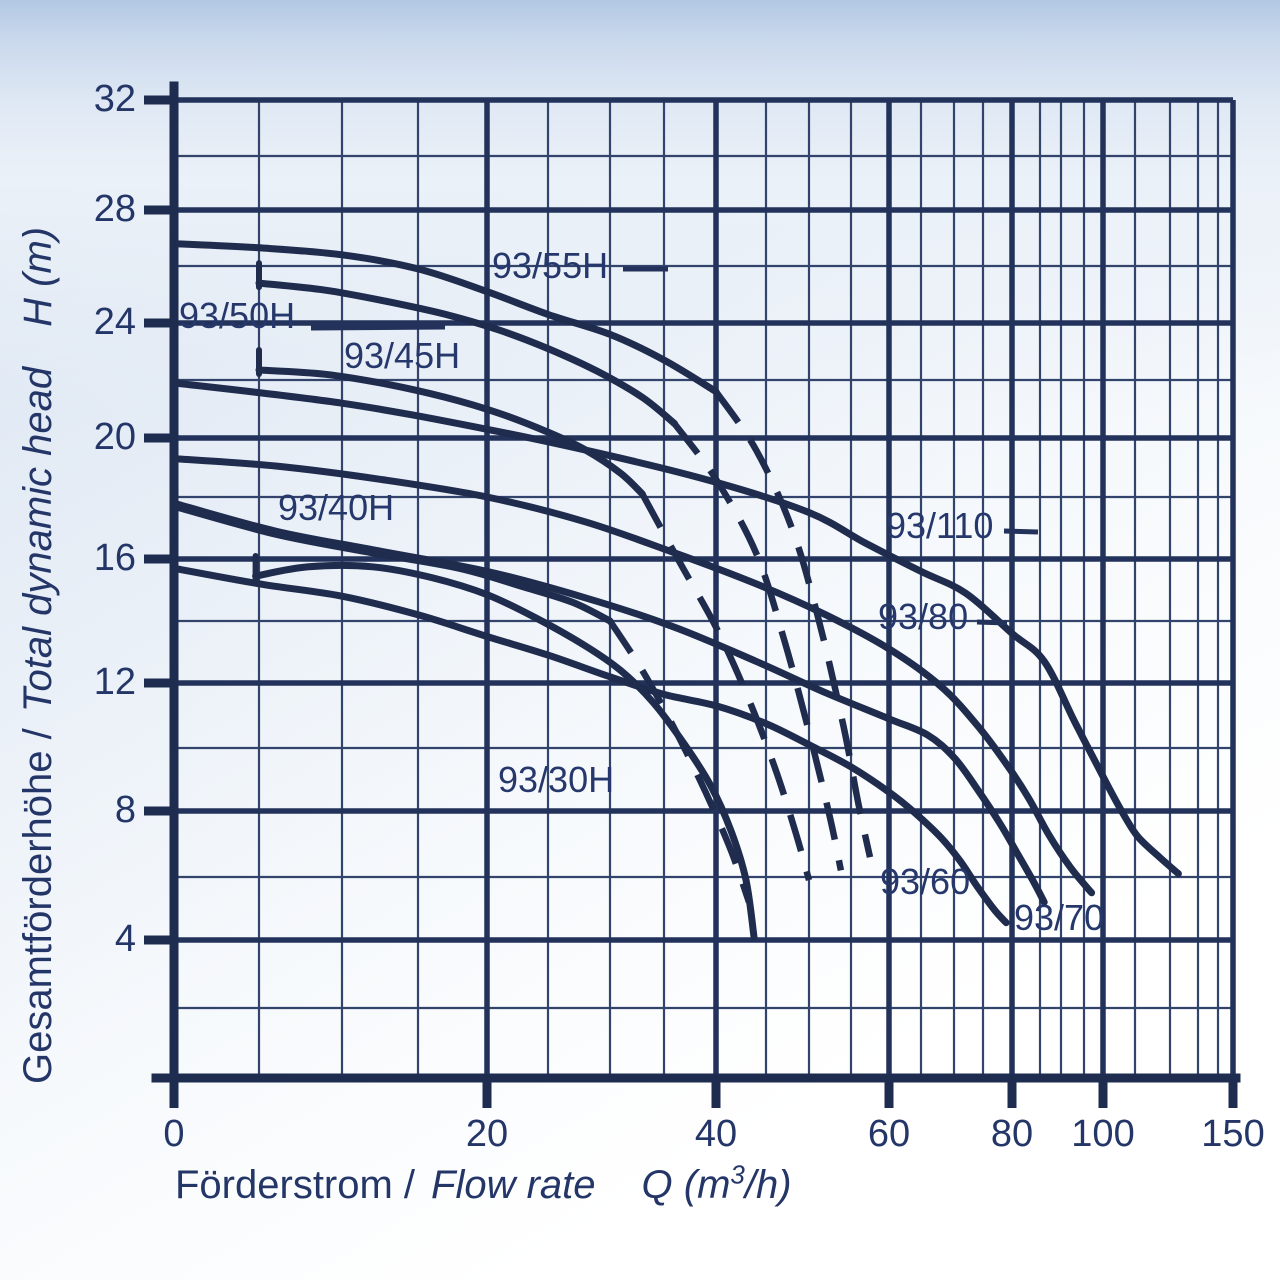 This screenshot has height=1280, width=1280. What do you see at coordinates (680, 761) in the screenshot?
I see `curve-tail-93/40H` at bounding box center [680, 761].